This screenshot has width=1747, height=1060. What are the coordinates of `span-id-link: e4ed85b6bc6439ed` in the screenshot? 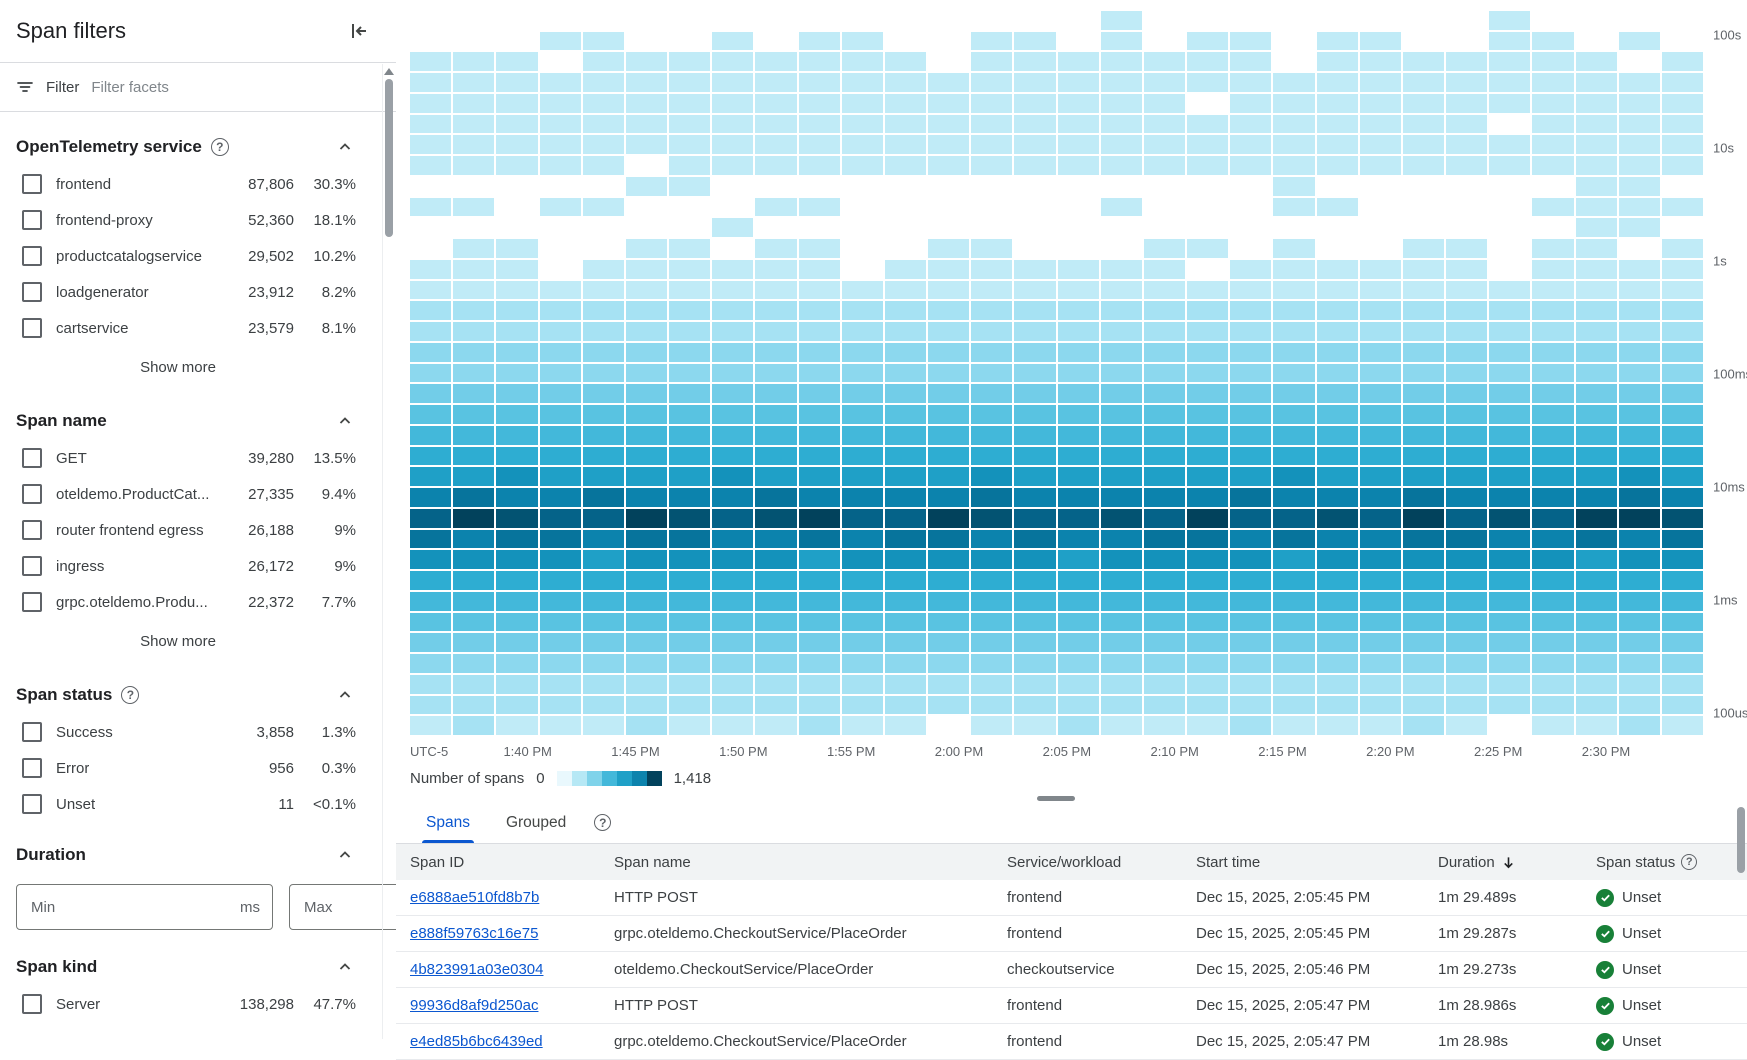 It's located at (476, 1041).